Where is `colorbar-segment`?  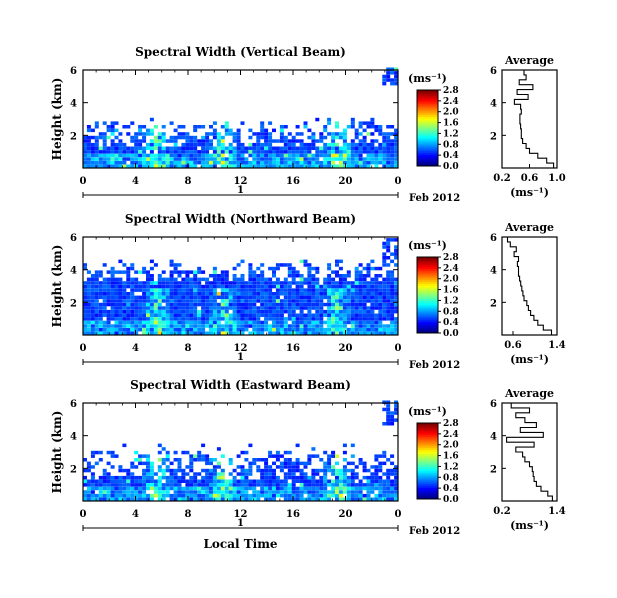 colorbar-segment is located at coordinates (427, 110).